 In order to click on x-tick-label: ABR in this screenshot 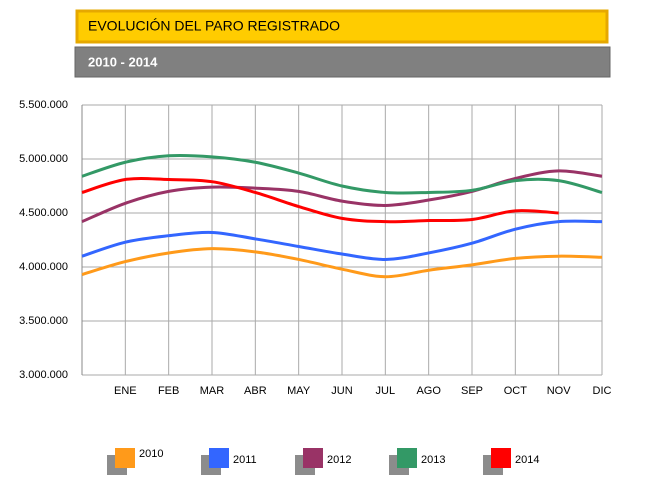, I will do `click(255, 391)`.